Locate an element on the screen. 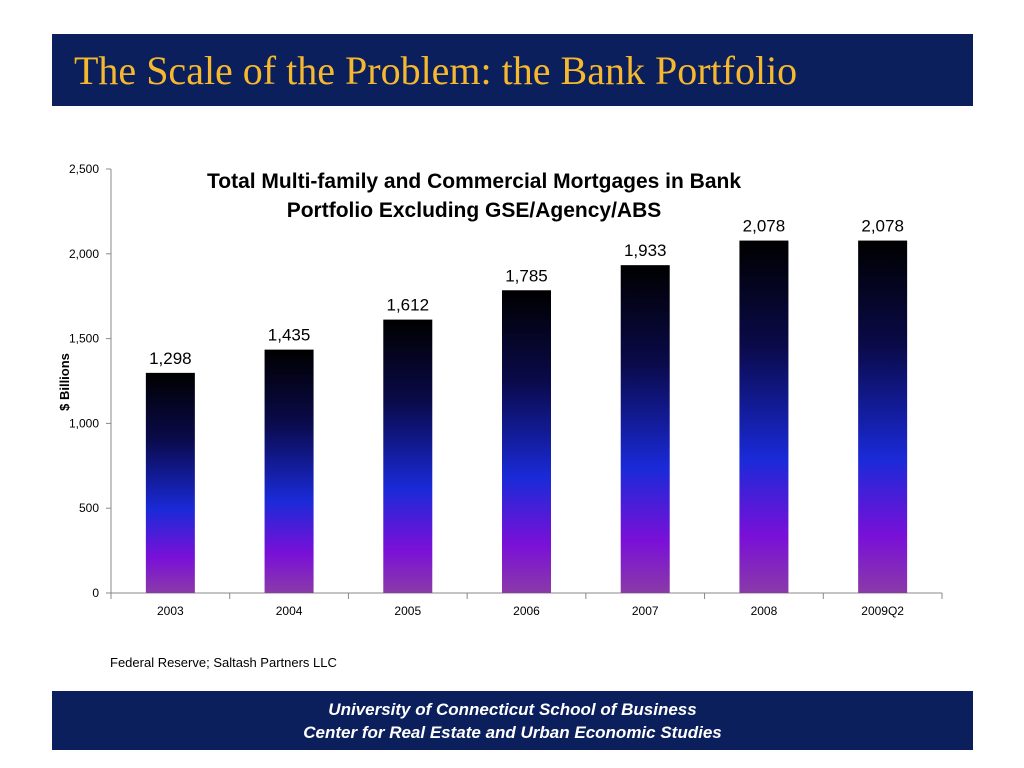  x-tick-label: 2008 is located at coordinates (764, 611).